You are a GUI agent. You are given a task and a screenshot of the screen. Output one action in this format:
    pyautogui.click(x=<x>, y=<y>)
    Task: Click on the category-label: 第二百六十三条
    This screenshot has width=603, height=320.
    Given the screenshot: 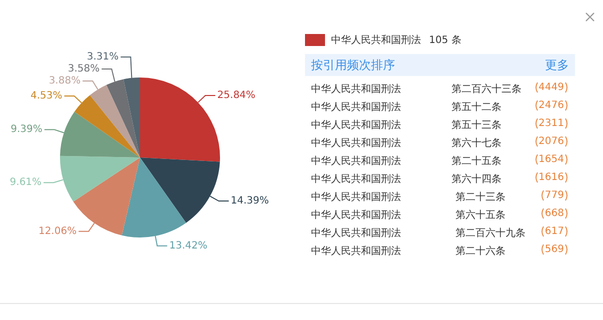 What is the action you would take?
    pyautogui.click(x=486, y=89)
    